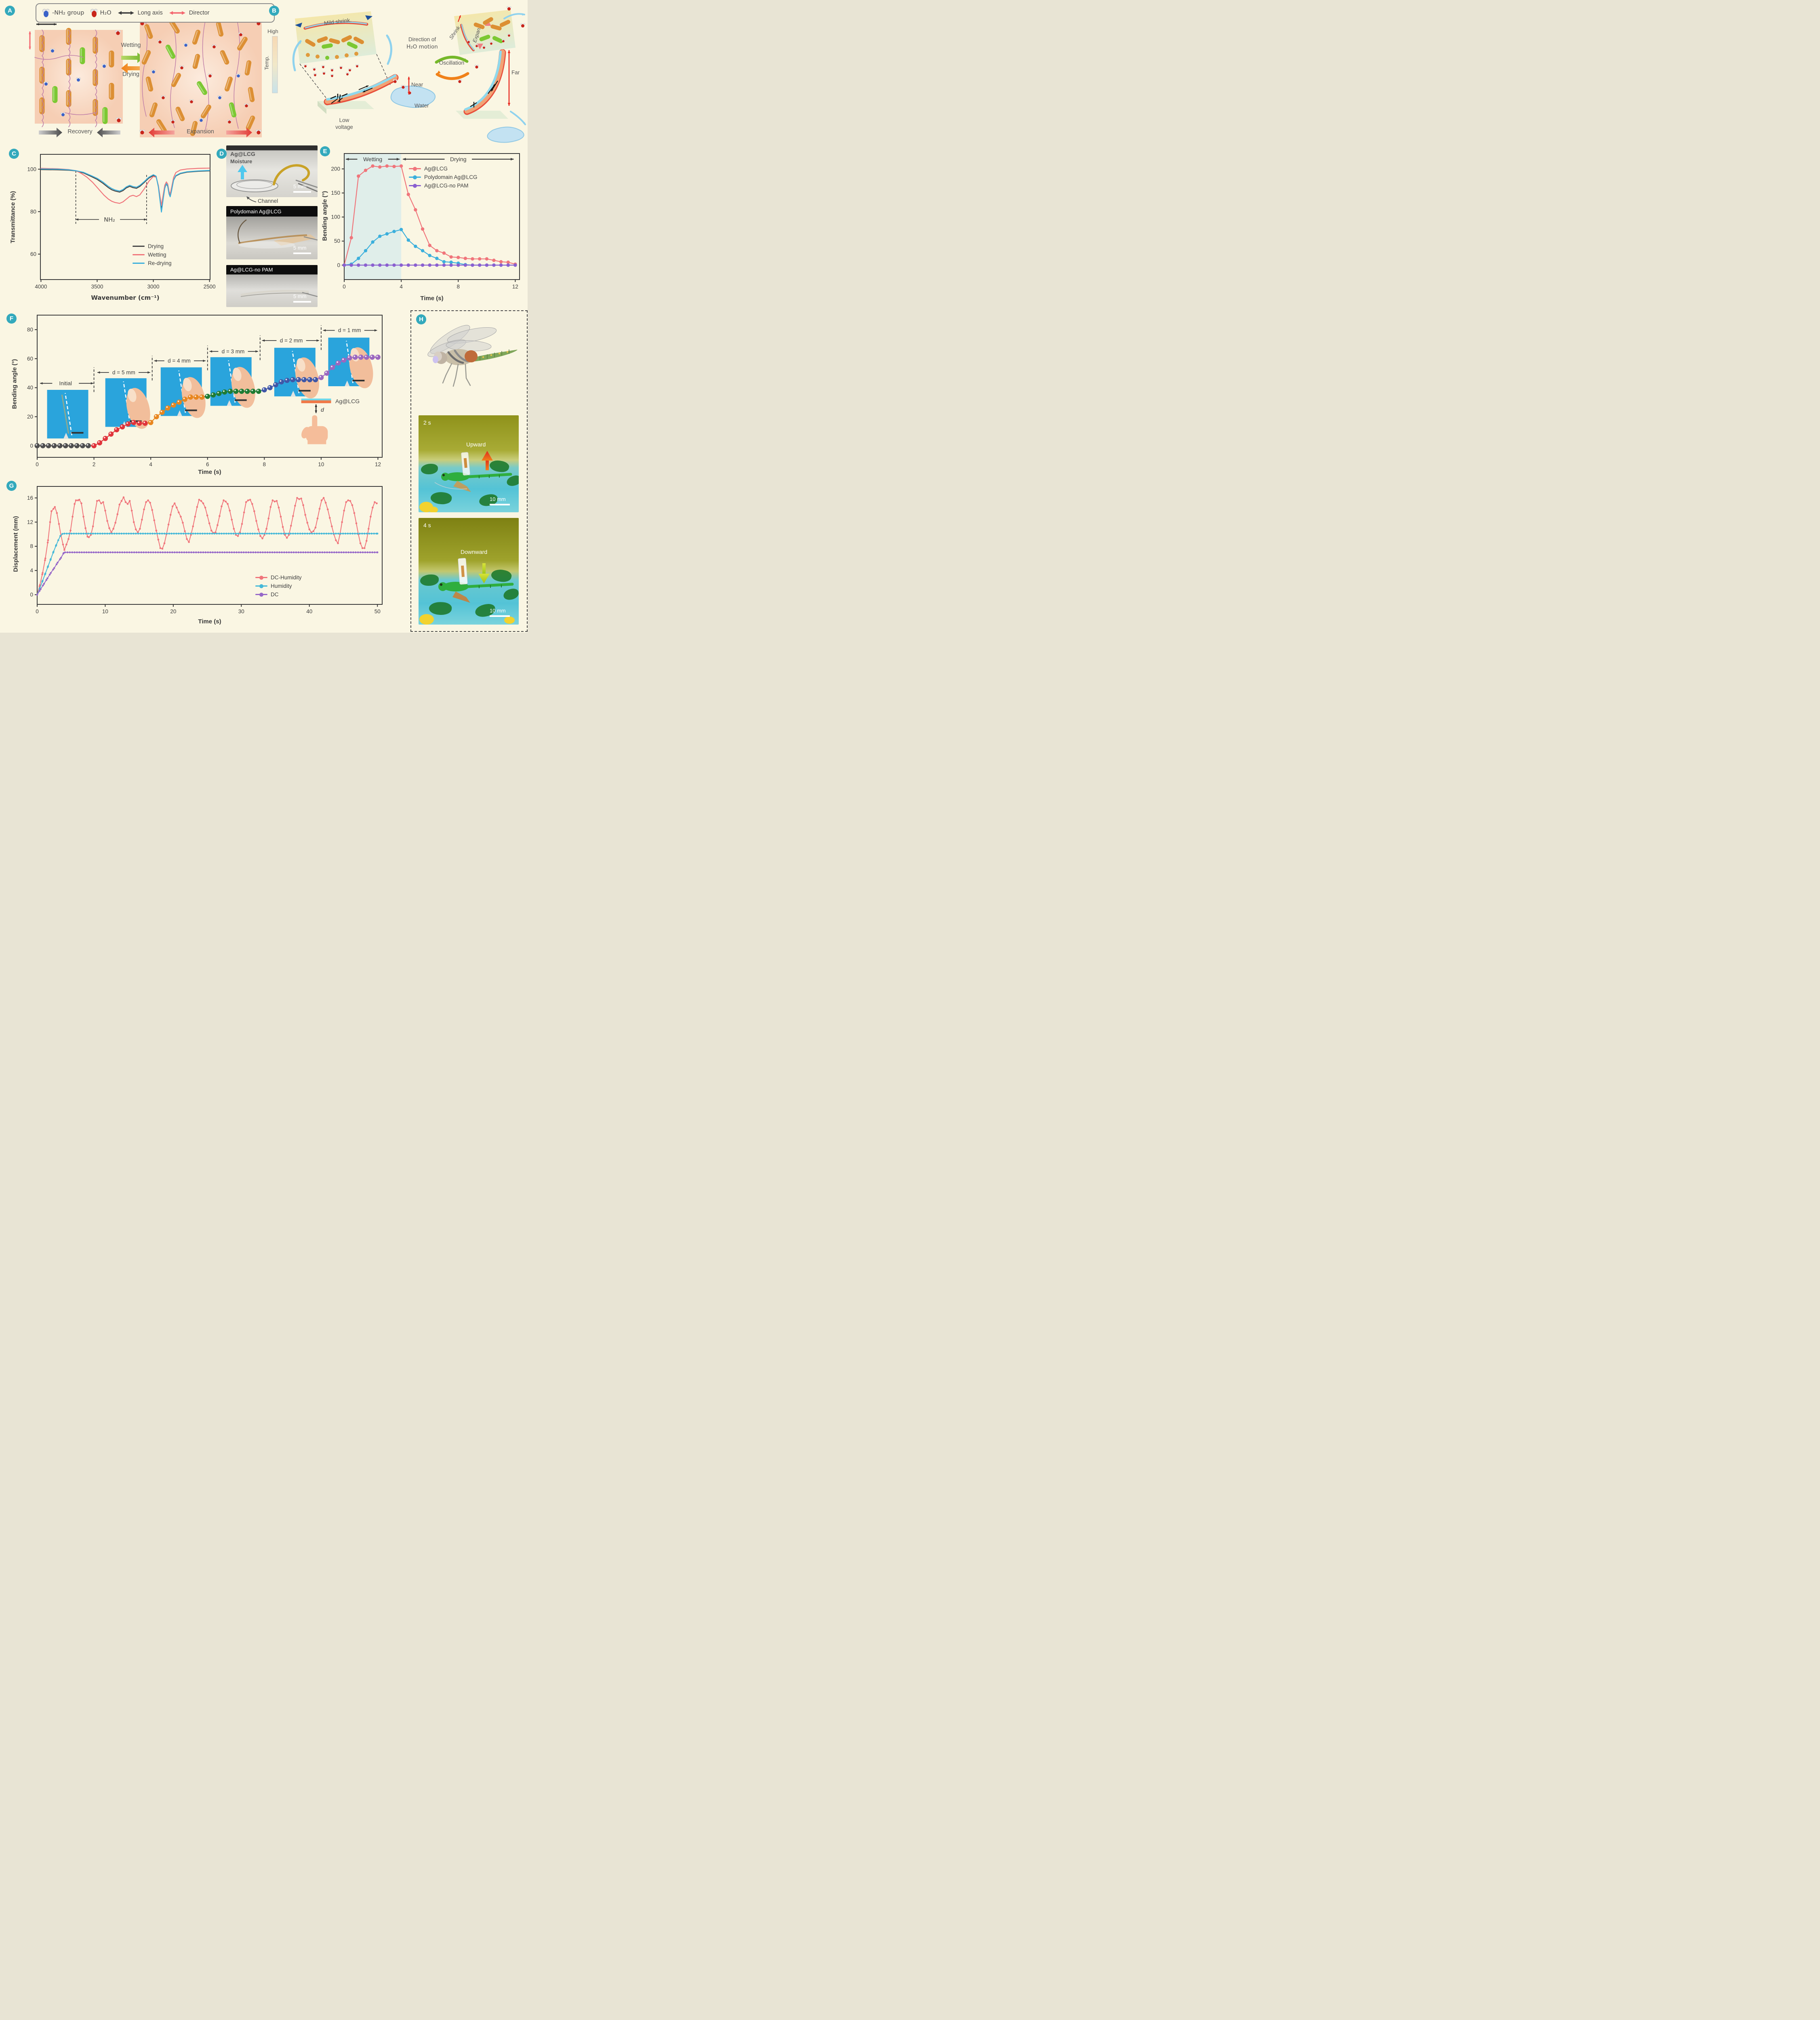  I want to click on recovery-label: Recovery, so click(80, 131).